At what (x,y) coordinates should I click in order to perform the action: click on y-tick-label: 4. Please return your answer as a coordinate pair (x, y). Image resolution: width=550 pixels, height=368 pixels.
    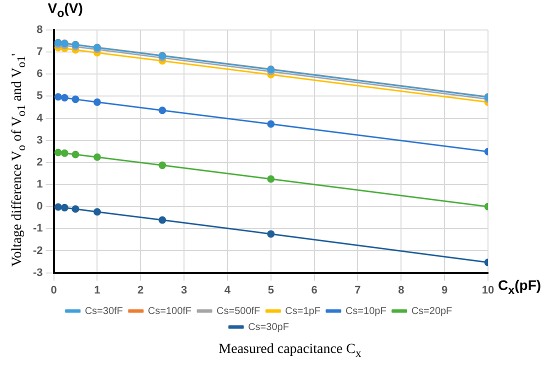
    Looking at the image, I should click on (40, 118).